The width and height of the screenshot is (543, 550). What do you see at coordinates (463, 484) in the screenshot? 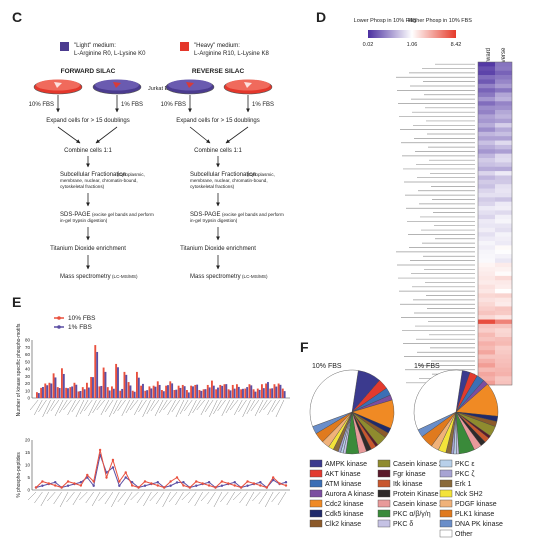
I see `legend-label: Erk 1` at bounding box center [463, 484].